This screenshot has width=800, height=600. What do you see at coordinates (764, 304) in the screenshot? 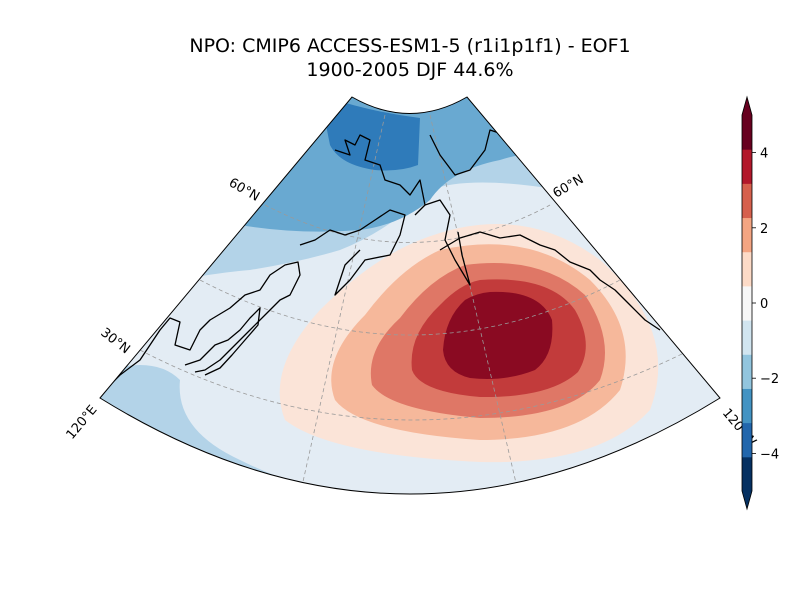
I see `colorbar-tick-label: 0` at bounding box center [764, 304].